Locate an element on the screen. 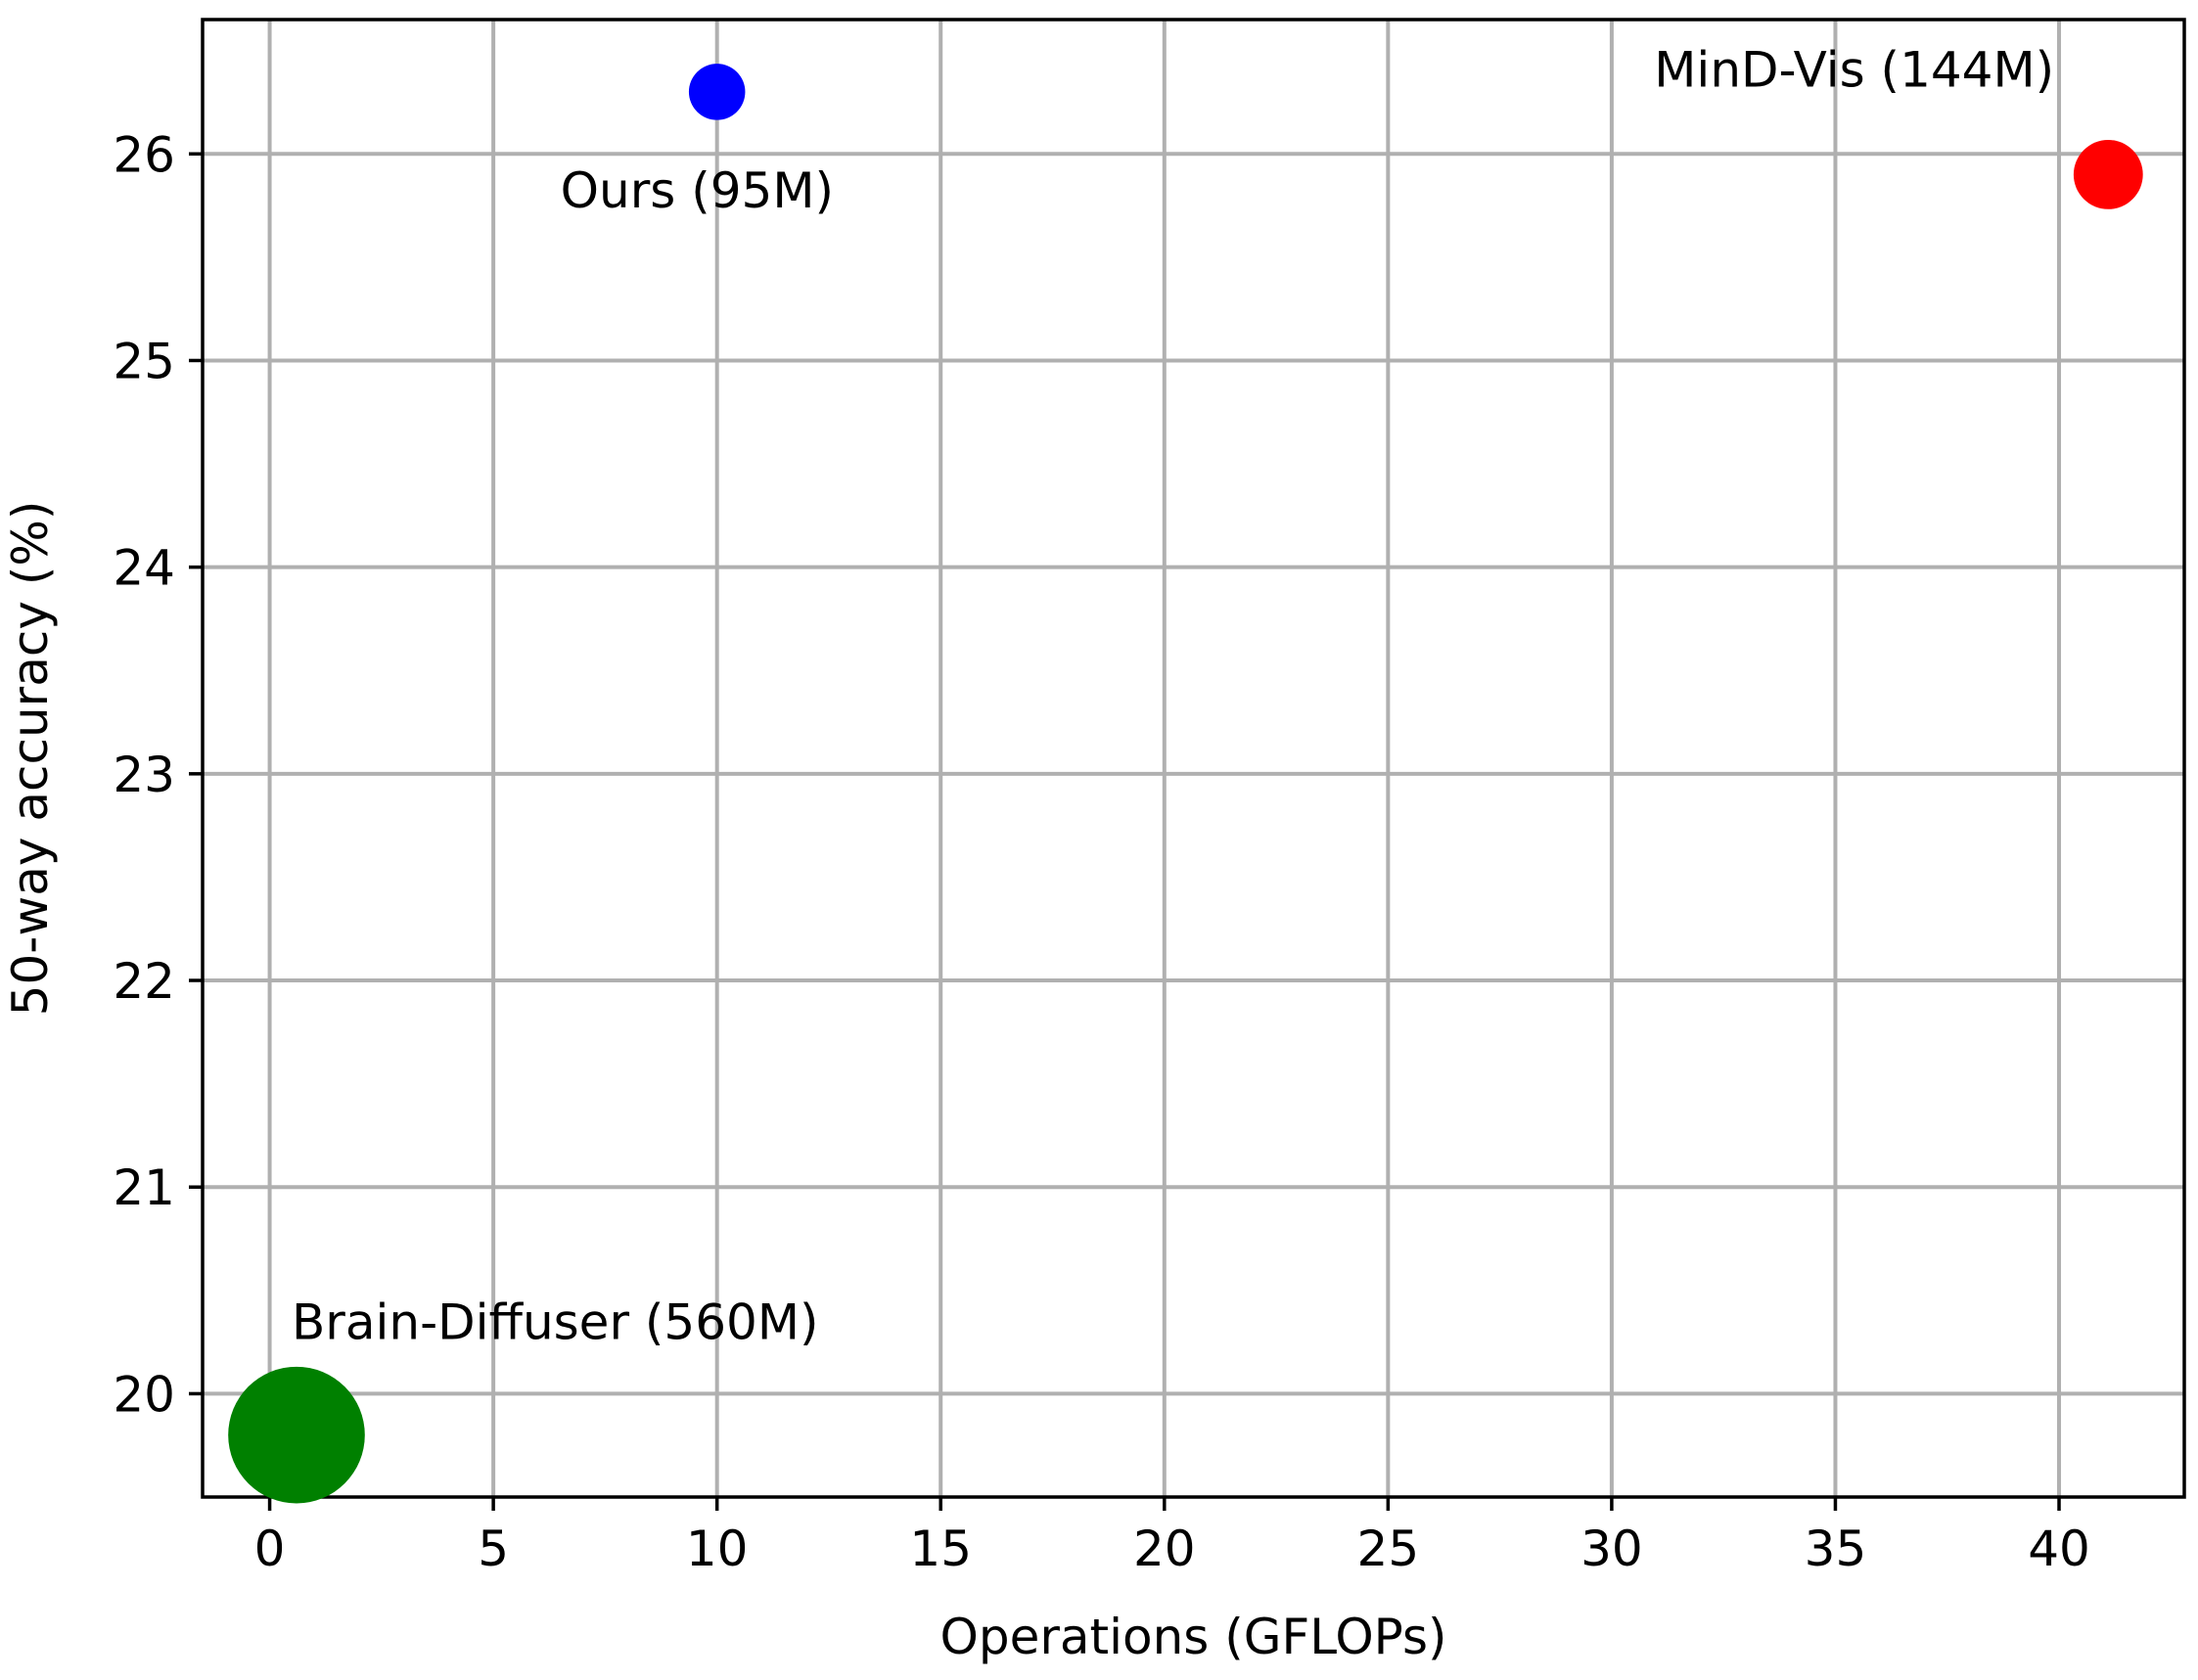 The width and height of the screenshot is (2198, 1680). y-tick-label: 20 is located at coordinates (144, 1394).